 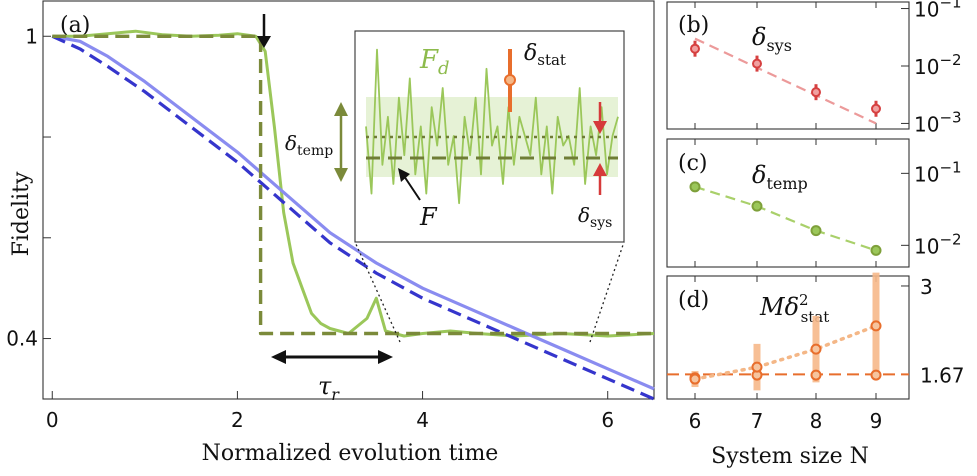 I want to click on panel-d-xtick-label: 6, so click(x=695, y=421).